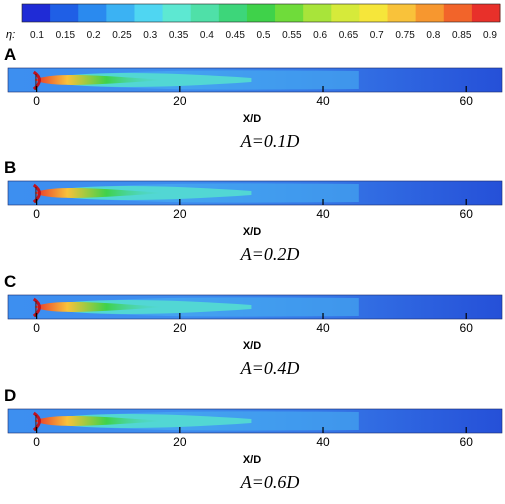 Image resolution: width=505 pixels, height=504 pixels. Describe the element at coordinates (122, 35) in the screenshot. I see `colorbar-tick-label: 0.25` at that location.